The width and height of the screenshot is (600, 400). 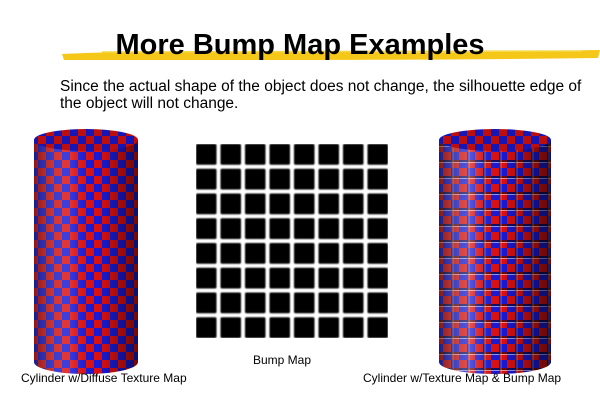 I want to click on title-highlight-stroke, so click(x=331, y=55).